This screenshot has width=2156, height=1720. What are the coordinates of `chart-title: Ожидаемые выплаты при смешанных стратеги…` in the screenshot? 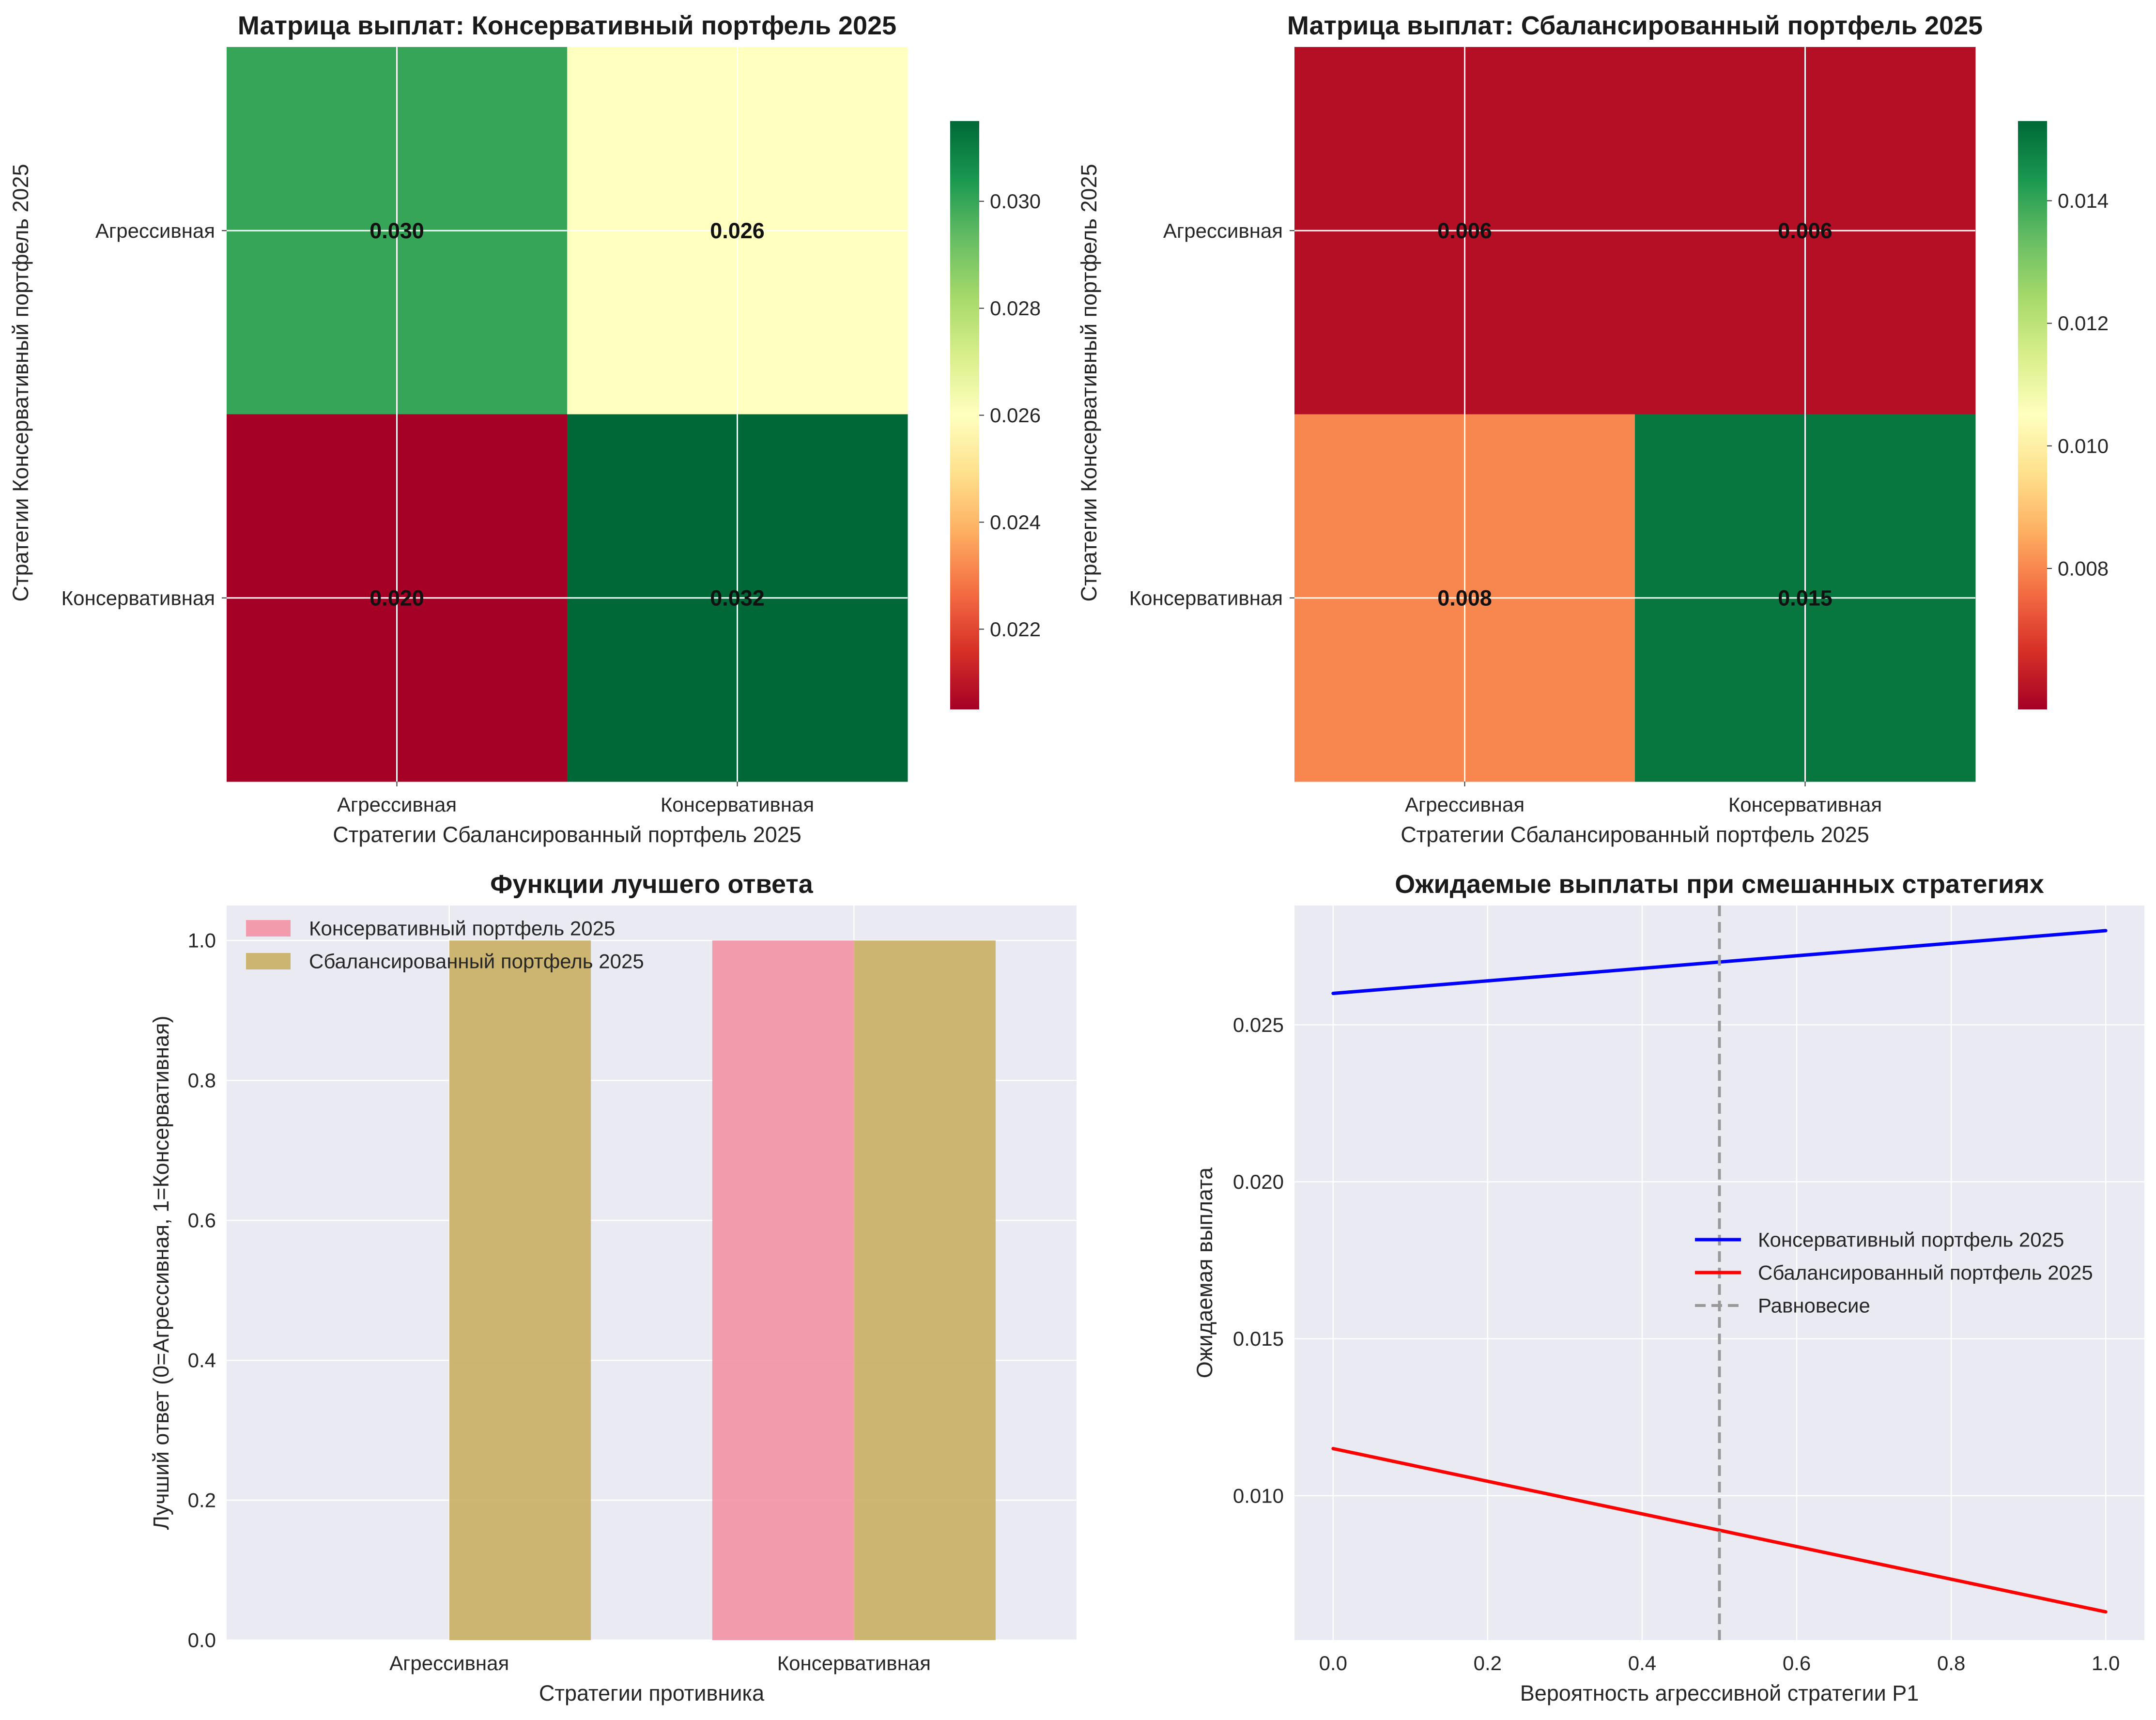 It's located at (1720, 884).